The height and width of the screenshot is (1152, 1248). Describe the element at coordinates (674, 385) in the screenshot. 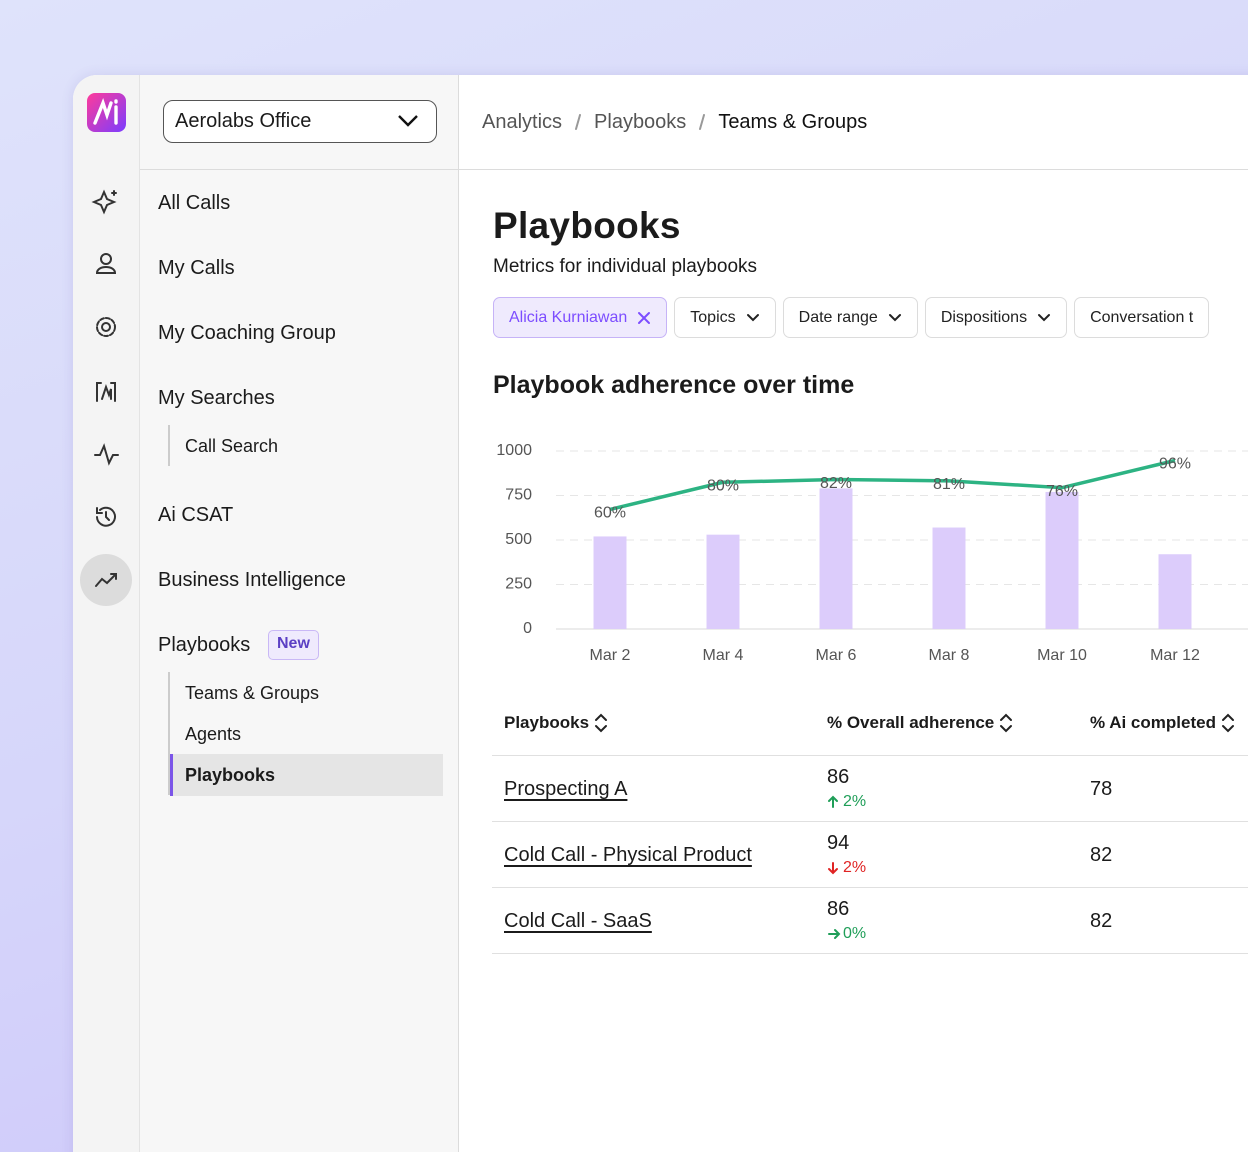

I see `chart-title: Playbook adherence over time` at that location.